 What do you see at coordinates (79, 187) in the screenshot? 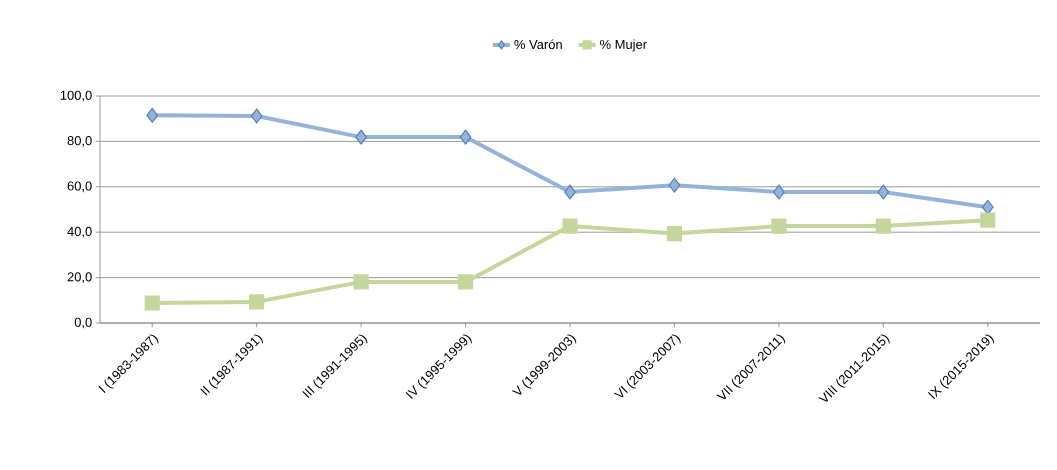
I see `y-tick-label: 60,0` at bounding box center [79, 187].